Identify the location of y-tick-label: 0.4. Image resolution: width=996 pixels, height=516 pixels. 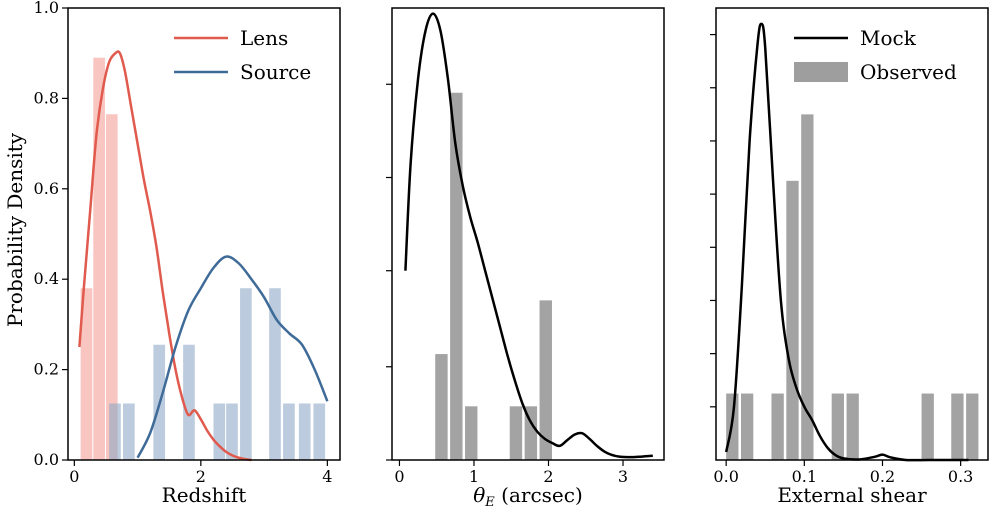
(46, 278).